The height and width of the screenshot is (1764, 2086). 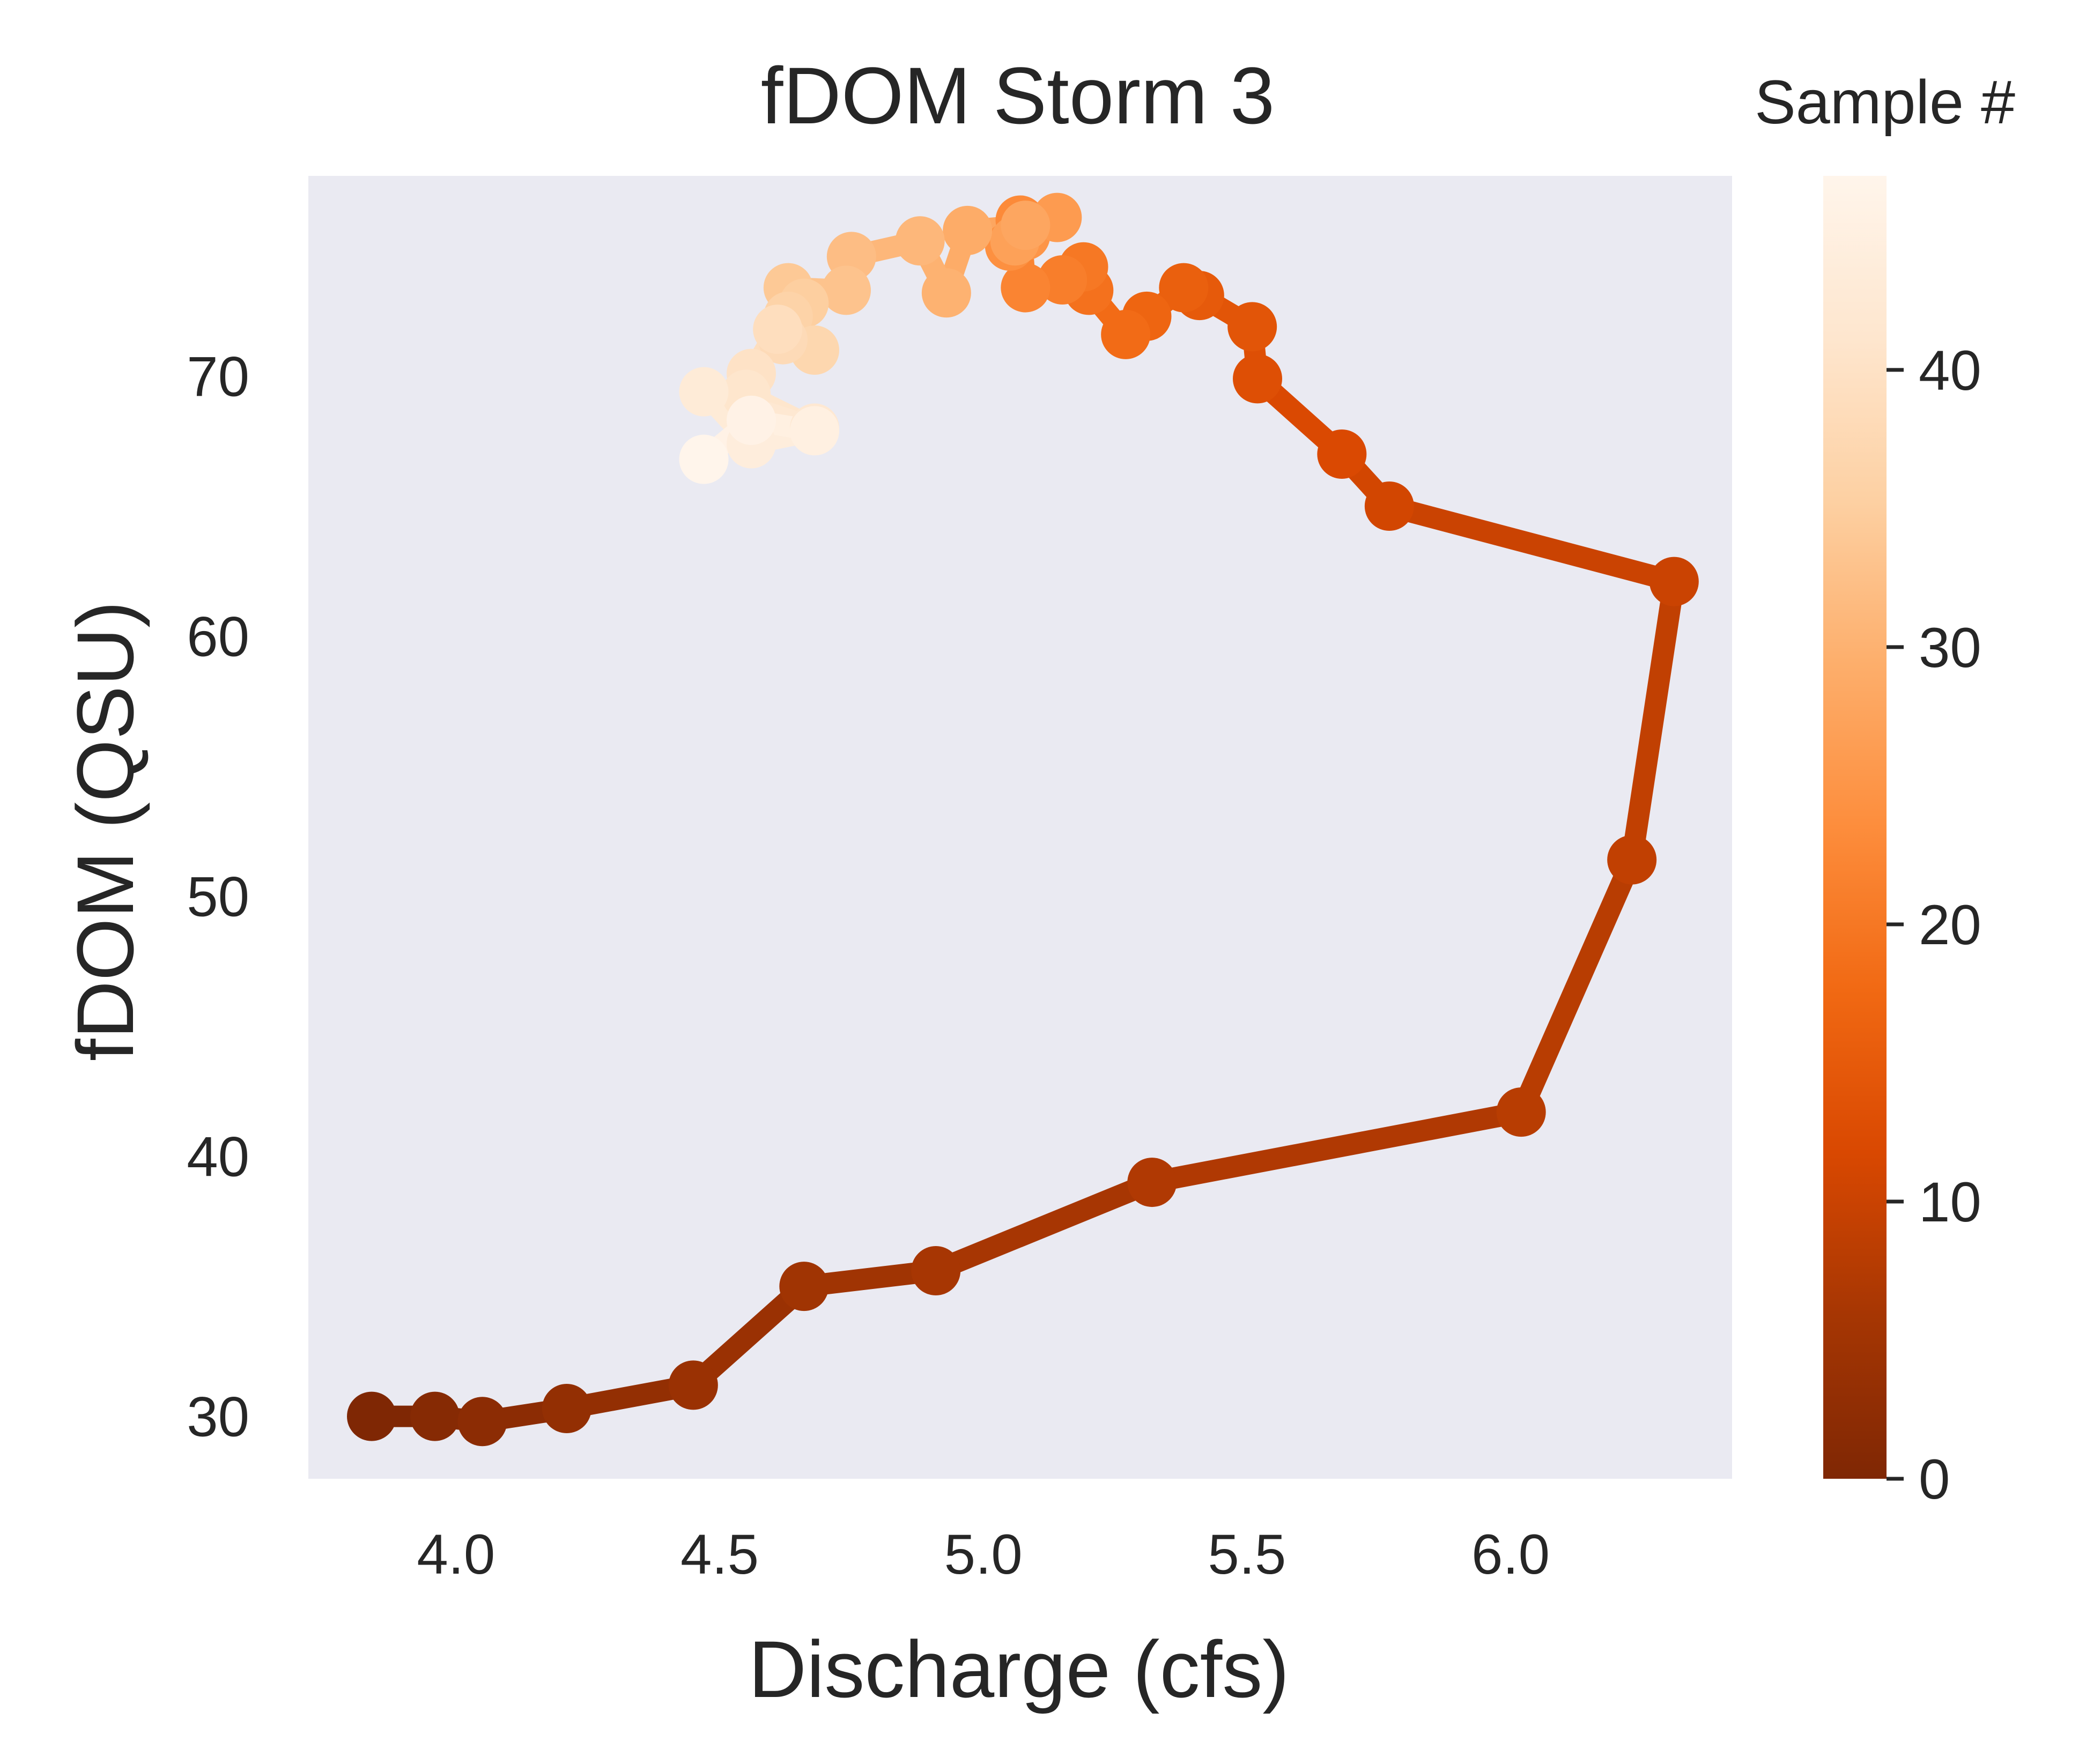 I want to click on y-tick-label: 50, so click(x=218, y=897).